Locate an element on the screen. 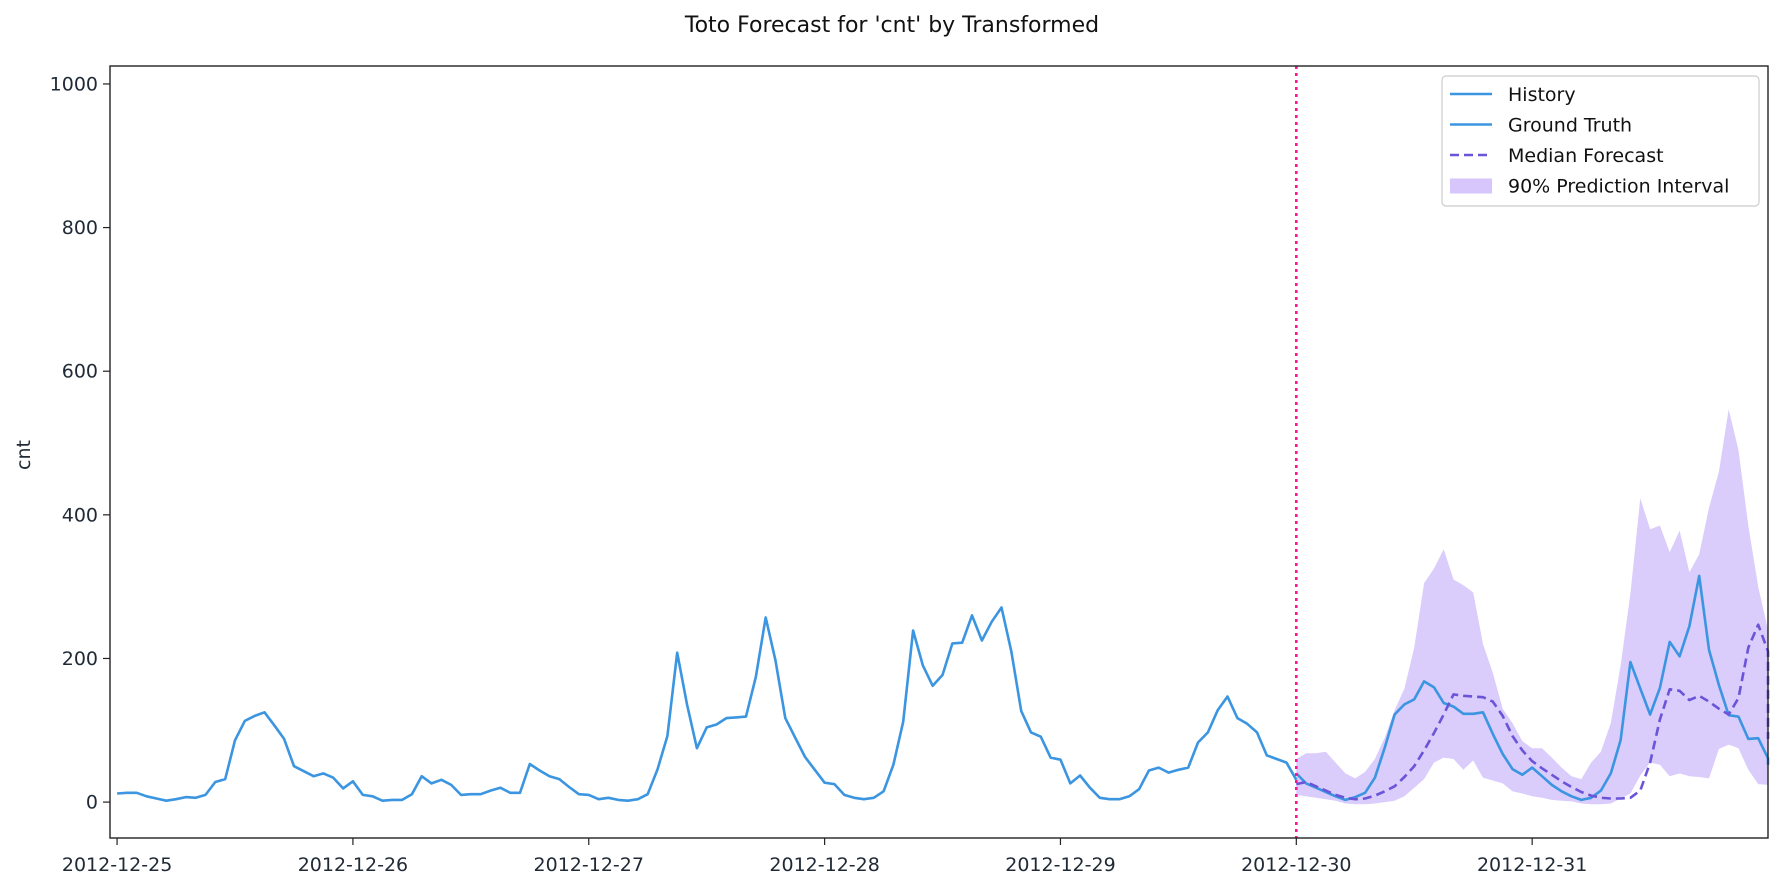 The width and height of the screenshot is (1785, 889). chart-title: Toto Forecast for 'cnt' by Transformed is located at coordinates (891, 25).